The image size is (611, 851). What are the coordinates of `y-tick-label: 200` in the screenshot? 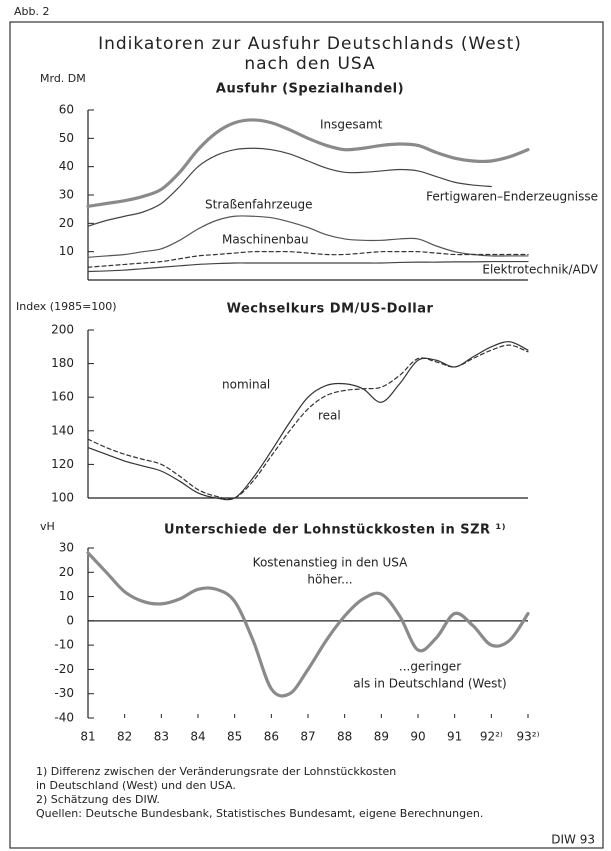 It's located at (62, 330).